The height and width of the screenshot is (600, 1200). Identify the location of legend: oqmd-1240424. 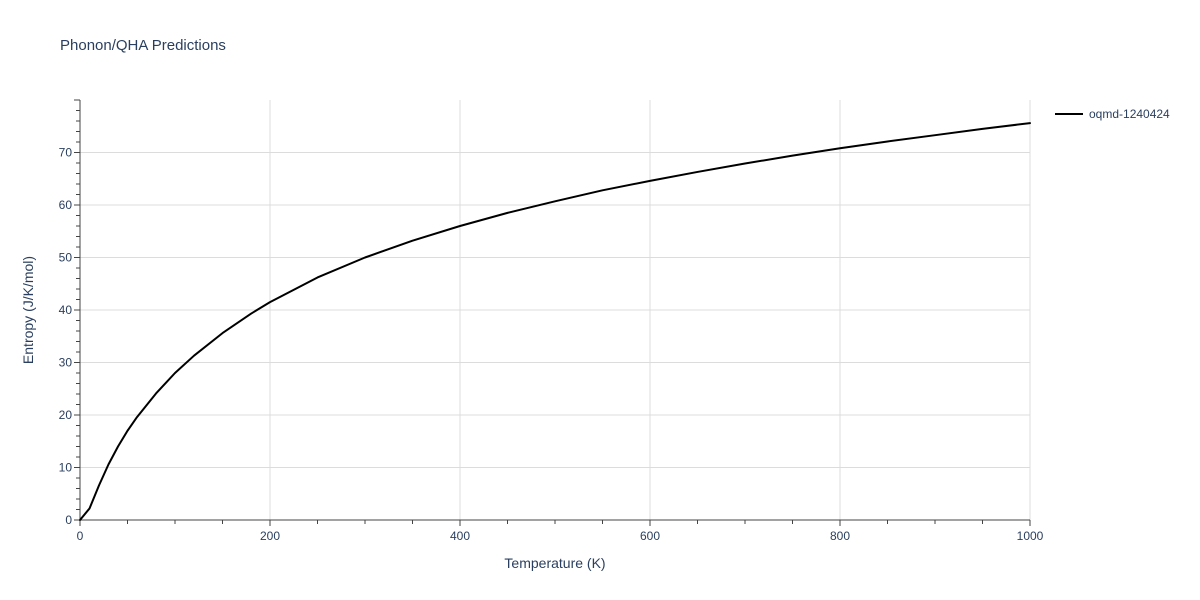
(1112, 114).